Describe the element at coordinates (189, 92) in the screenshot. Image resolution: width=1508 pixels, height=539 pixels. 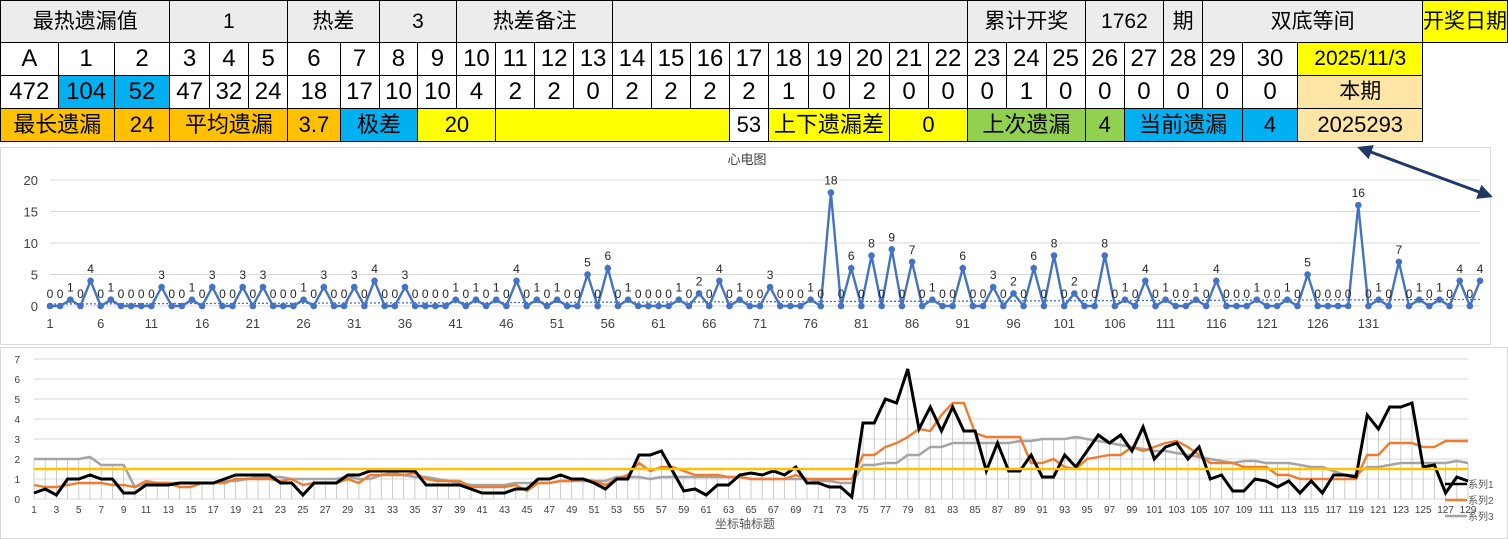
I see `value-cell-3: 47` at that location.